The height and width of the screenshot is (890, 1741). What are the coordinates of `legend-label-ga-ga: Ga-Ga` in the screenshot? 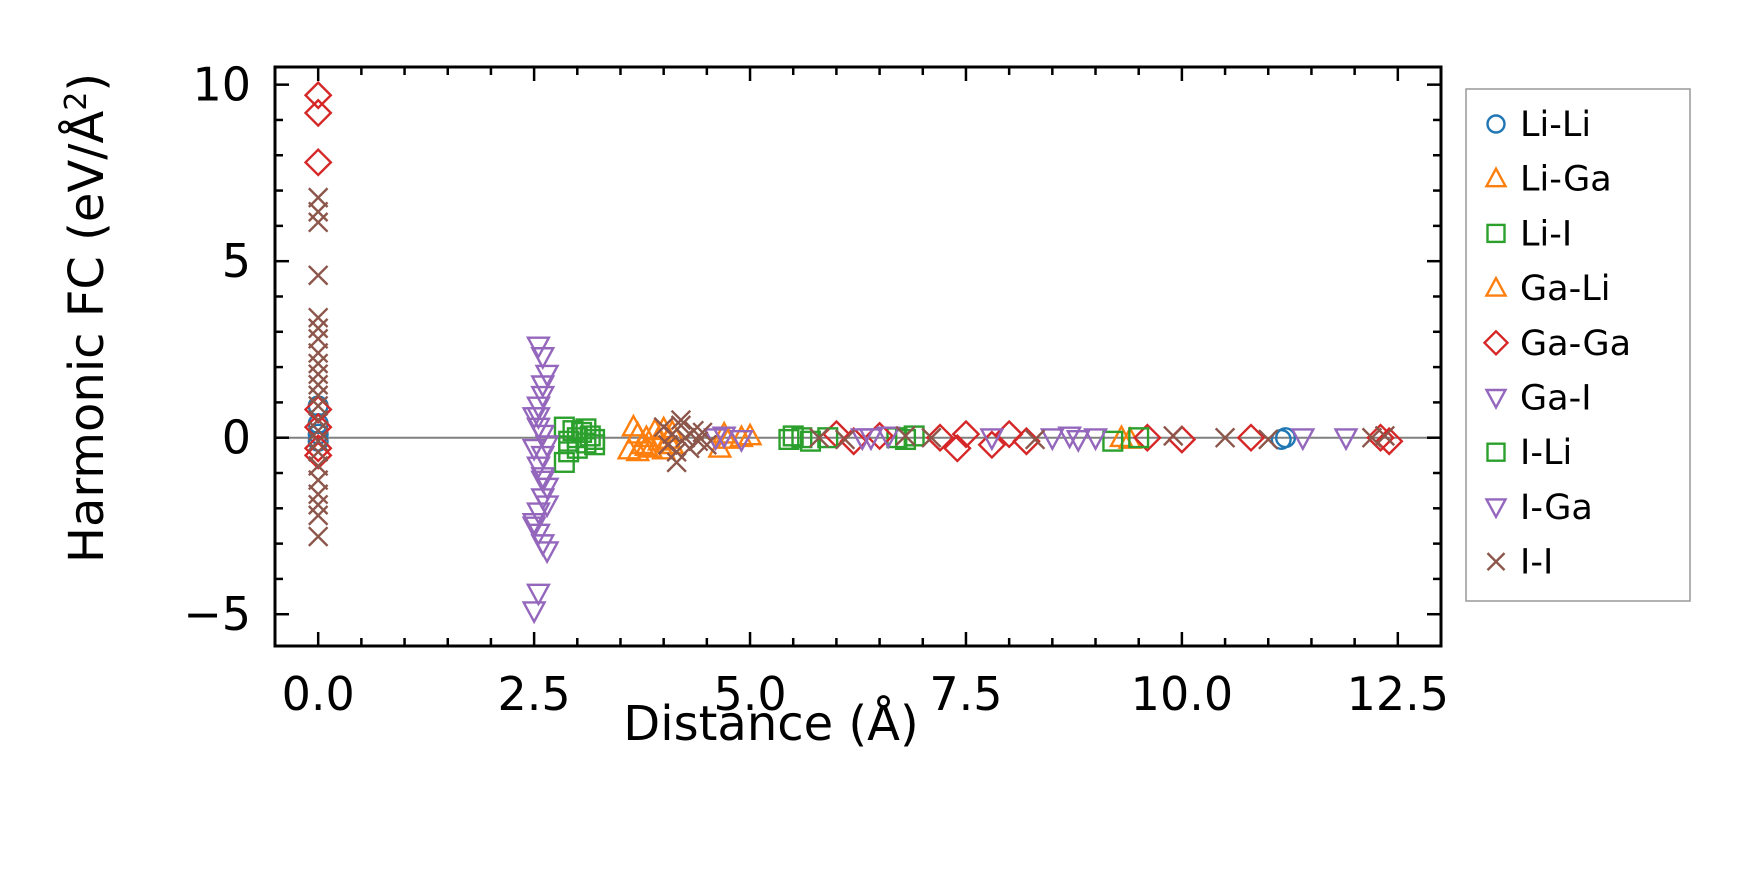 It's located at (1575, 344).